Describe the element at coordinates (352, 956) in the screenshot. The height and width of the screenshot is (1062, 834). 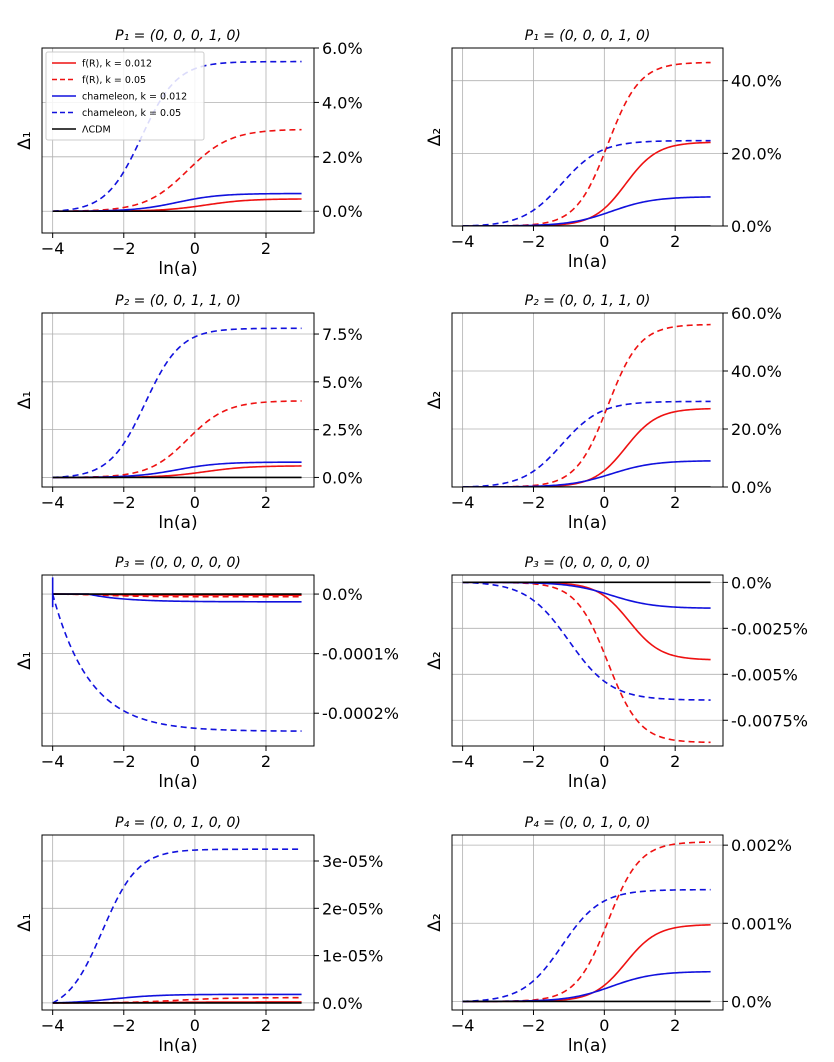
I see `y-tick-label: 1e-05%` at that location.